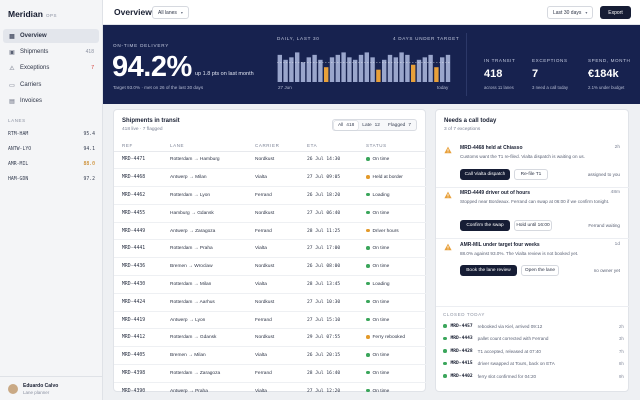 Image resolution: width=640 pixels, height=400 pixels. What do you see at coordinates (181, 249) in the screenshot?
I see `lane-origin: Rotterdam` at bounding box center [181, 249].